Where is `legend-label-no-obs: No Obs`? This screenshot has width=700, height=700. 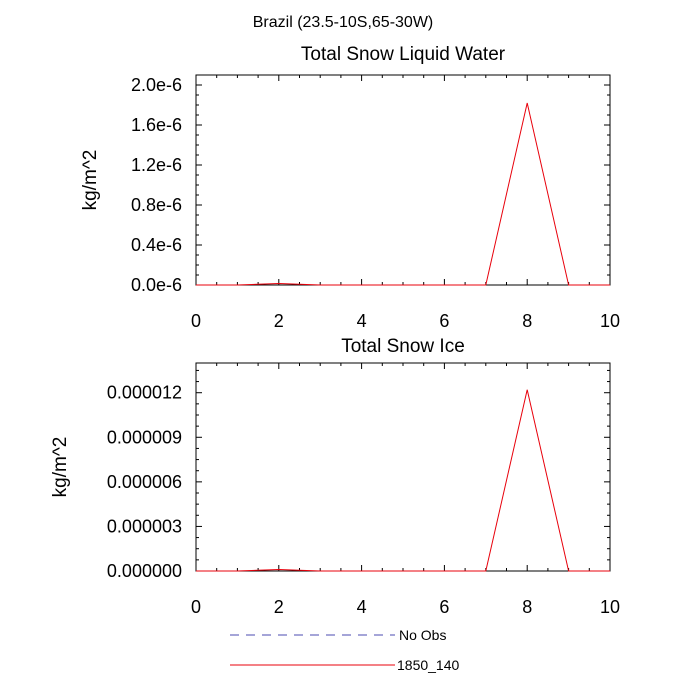 legend-label-no-obs: No Obs is located at coordinates (422, 635).